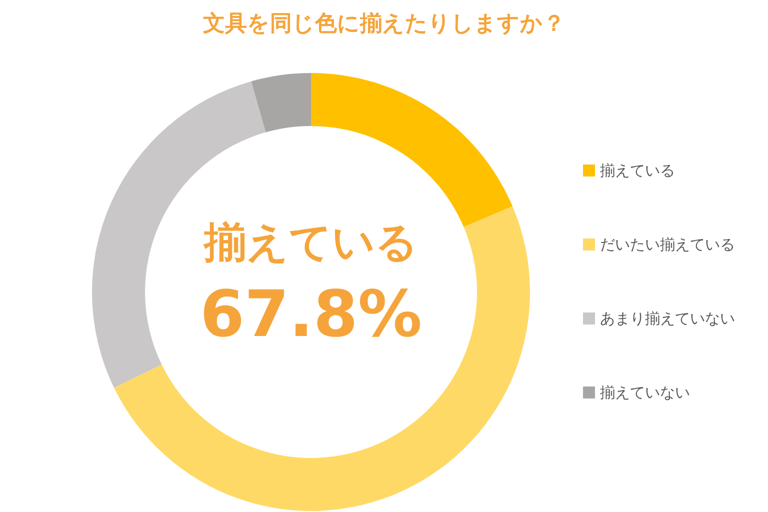  Describe the element at coordinates (310, 242) in the screenshot. I see `text: 揃えている` at that location.